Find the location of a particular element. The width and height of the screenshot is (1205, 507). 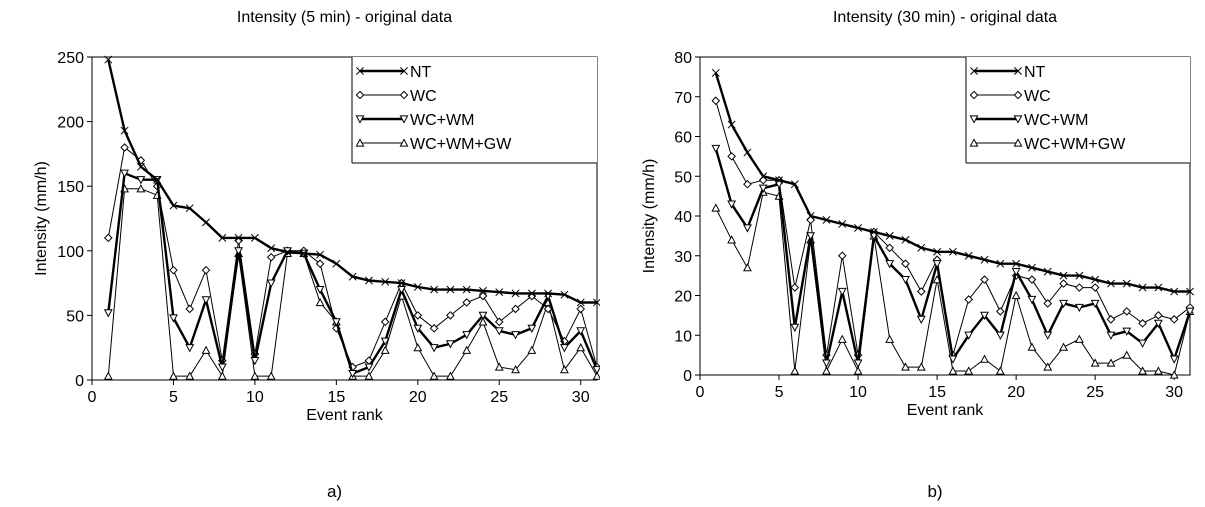

panel-label: a) is located at coordinates (334, 491).